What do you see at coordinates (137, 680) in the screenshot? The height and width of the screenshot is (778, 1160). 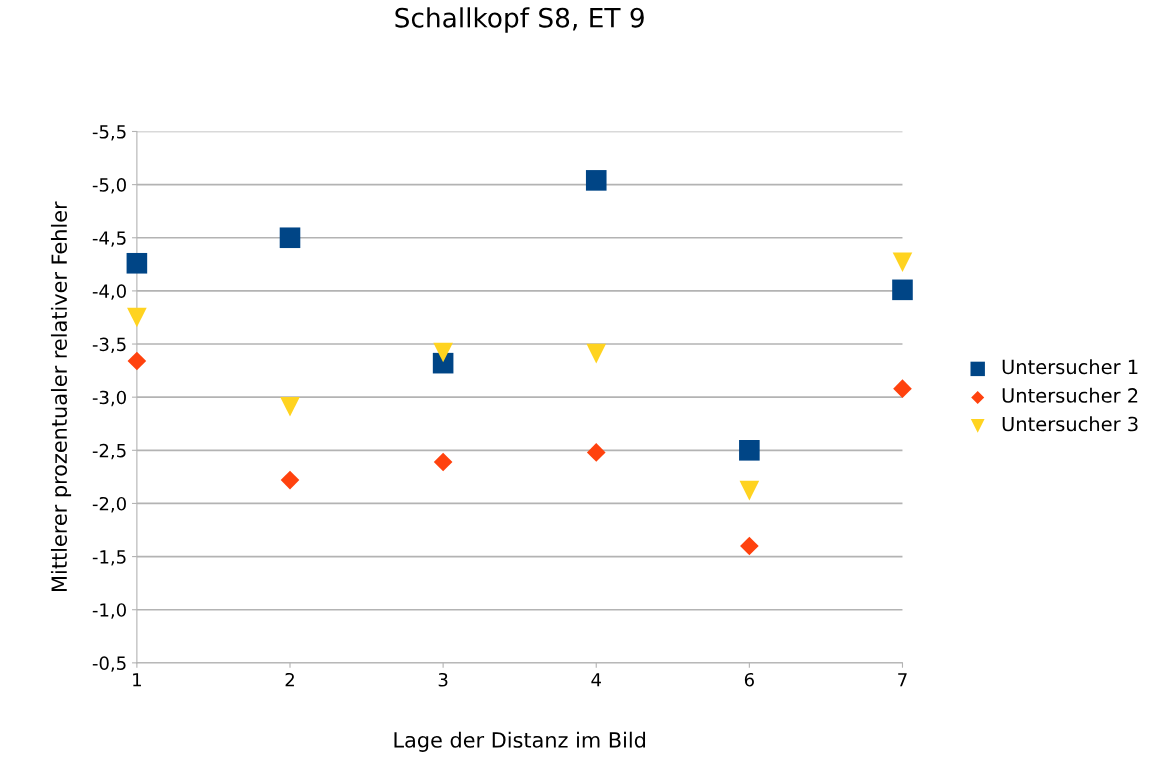 I see `x-tick-label: 1` at bounding box center [137, 680].